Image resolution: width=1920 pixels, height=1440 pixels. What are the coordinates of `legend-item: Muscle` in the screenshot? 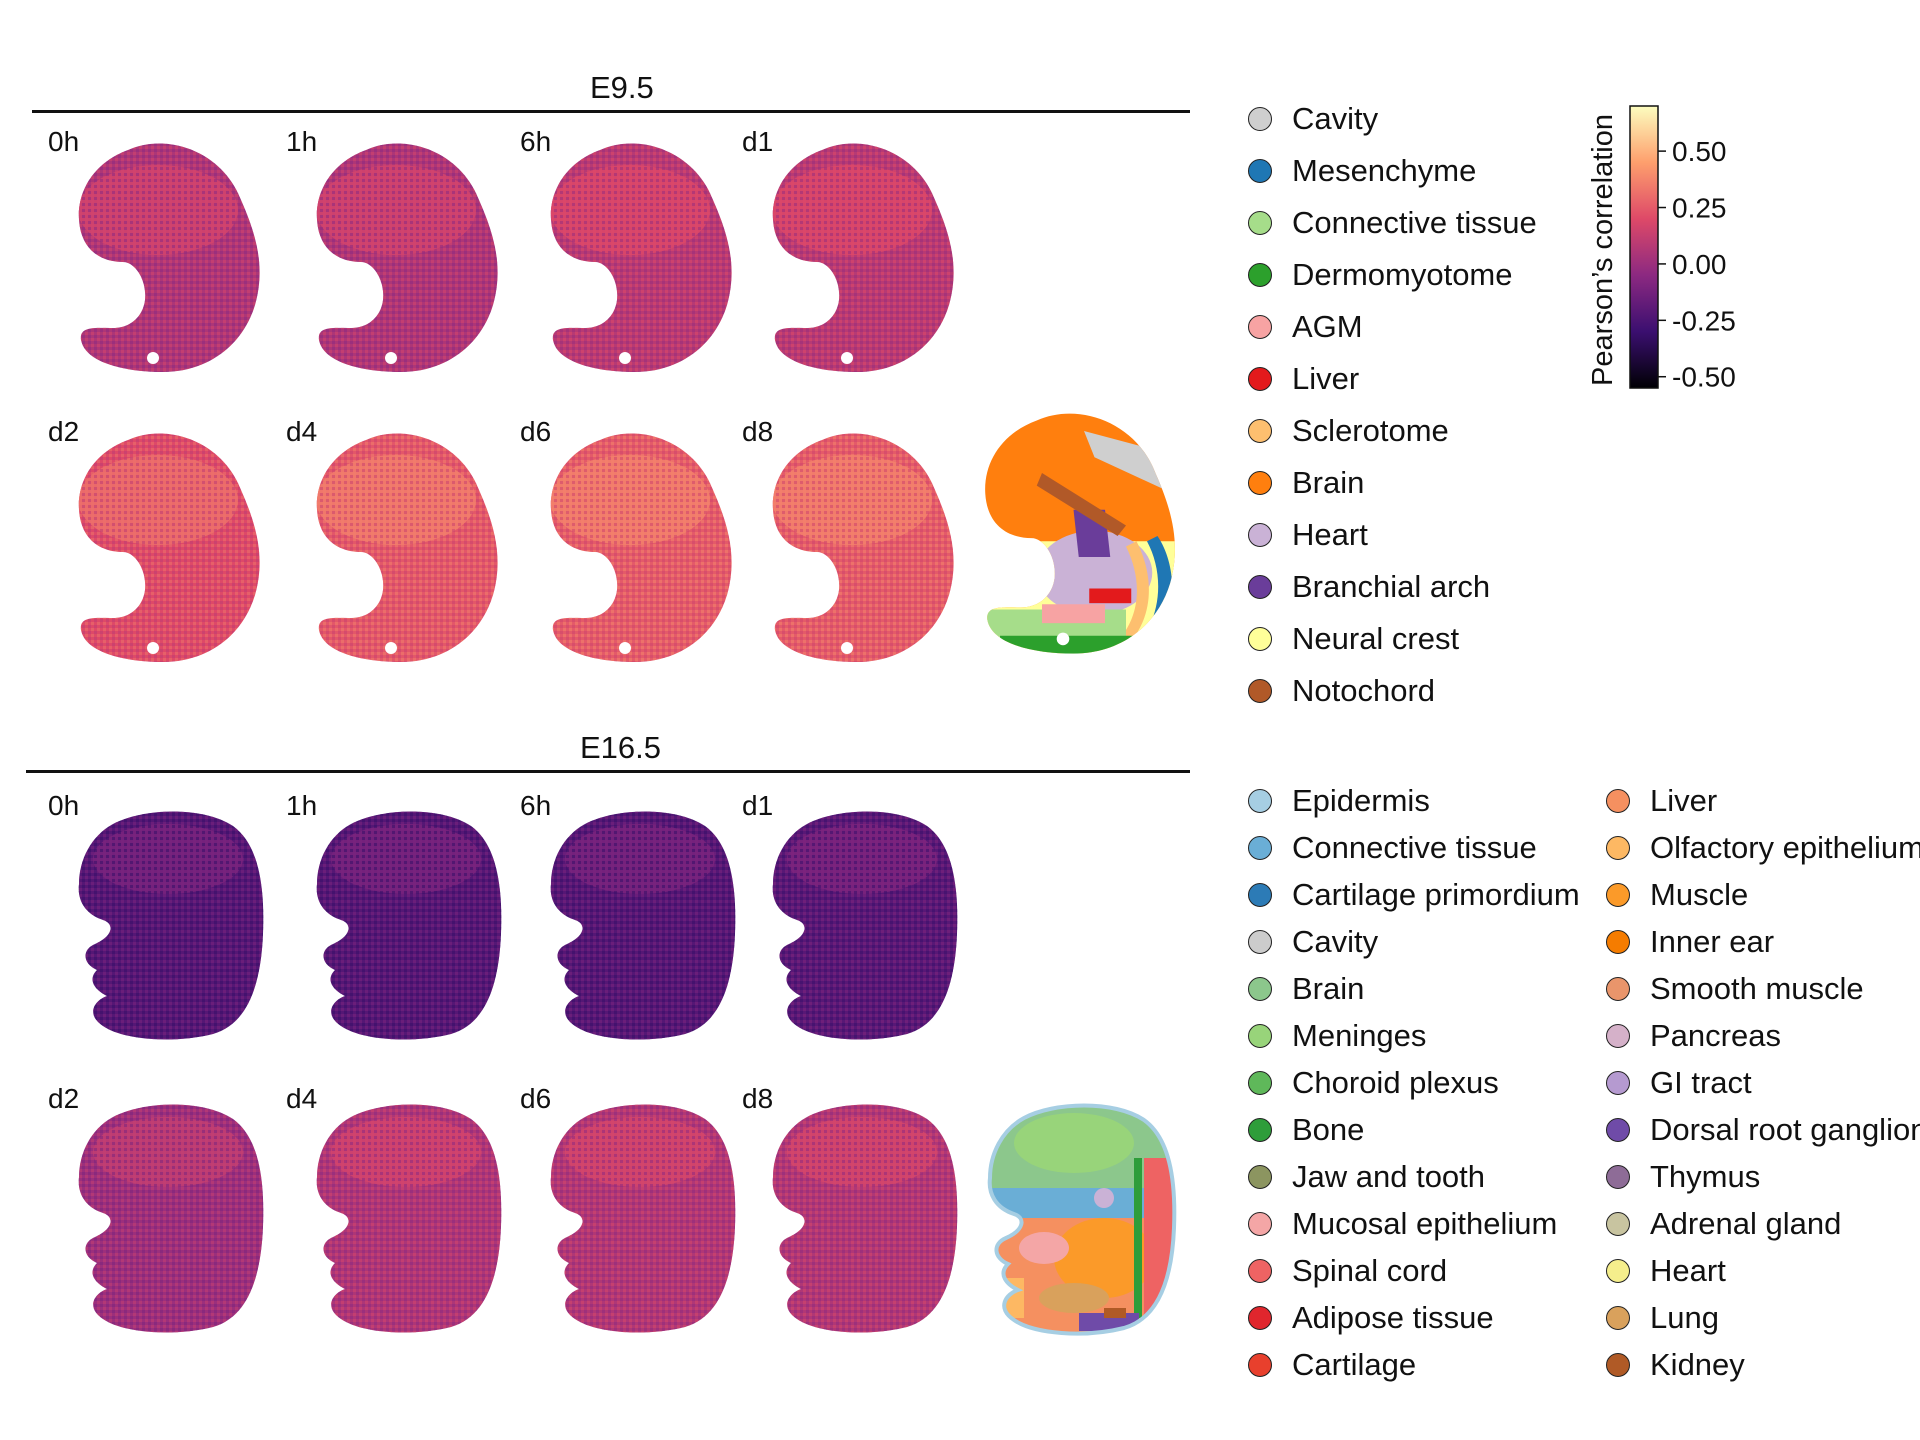 It's located at (1677, 895).